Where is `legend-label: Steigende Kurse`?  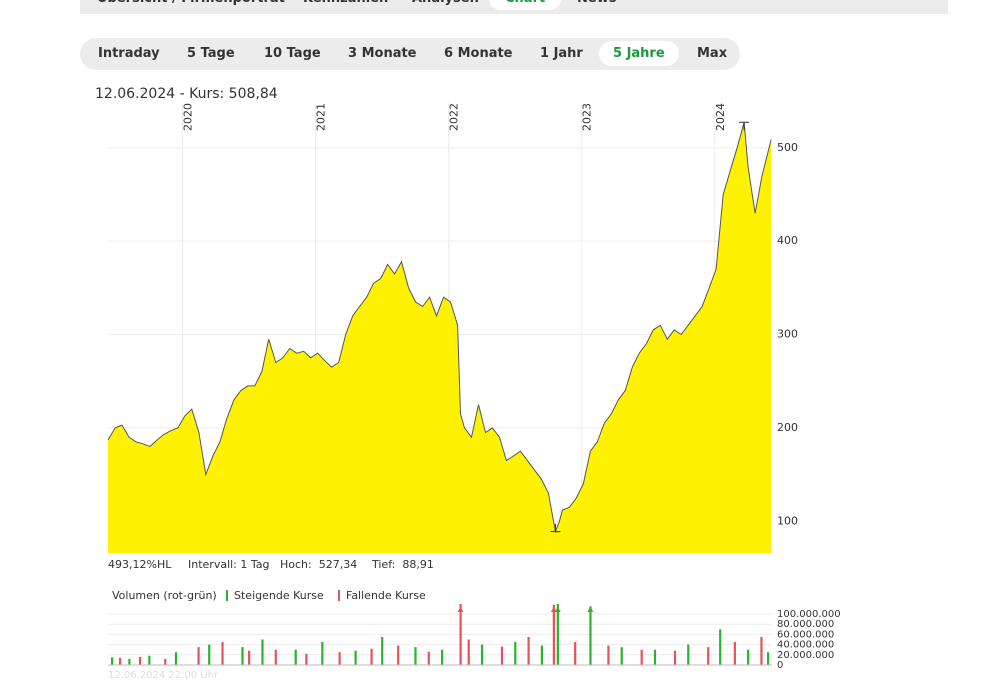
legend-label: Steigende Kurse is located at coordinates (279, 595).